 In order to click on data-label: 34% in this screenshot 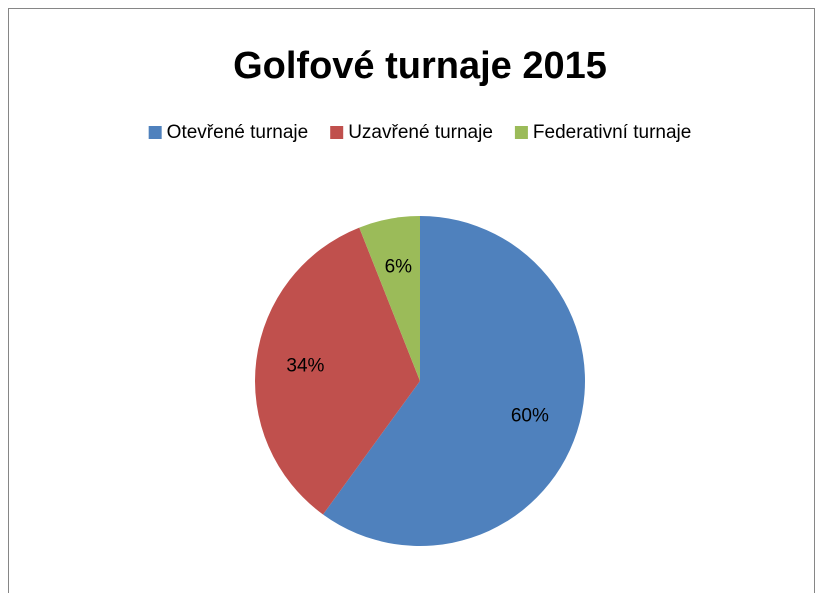, I will do `click(305, 366)`.